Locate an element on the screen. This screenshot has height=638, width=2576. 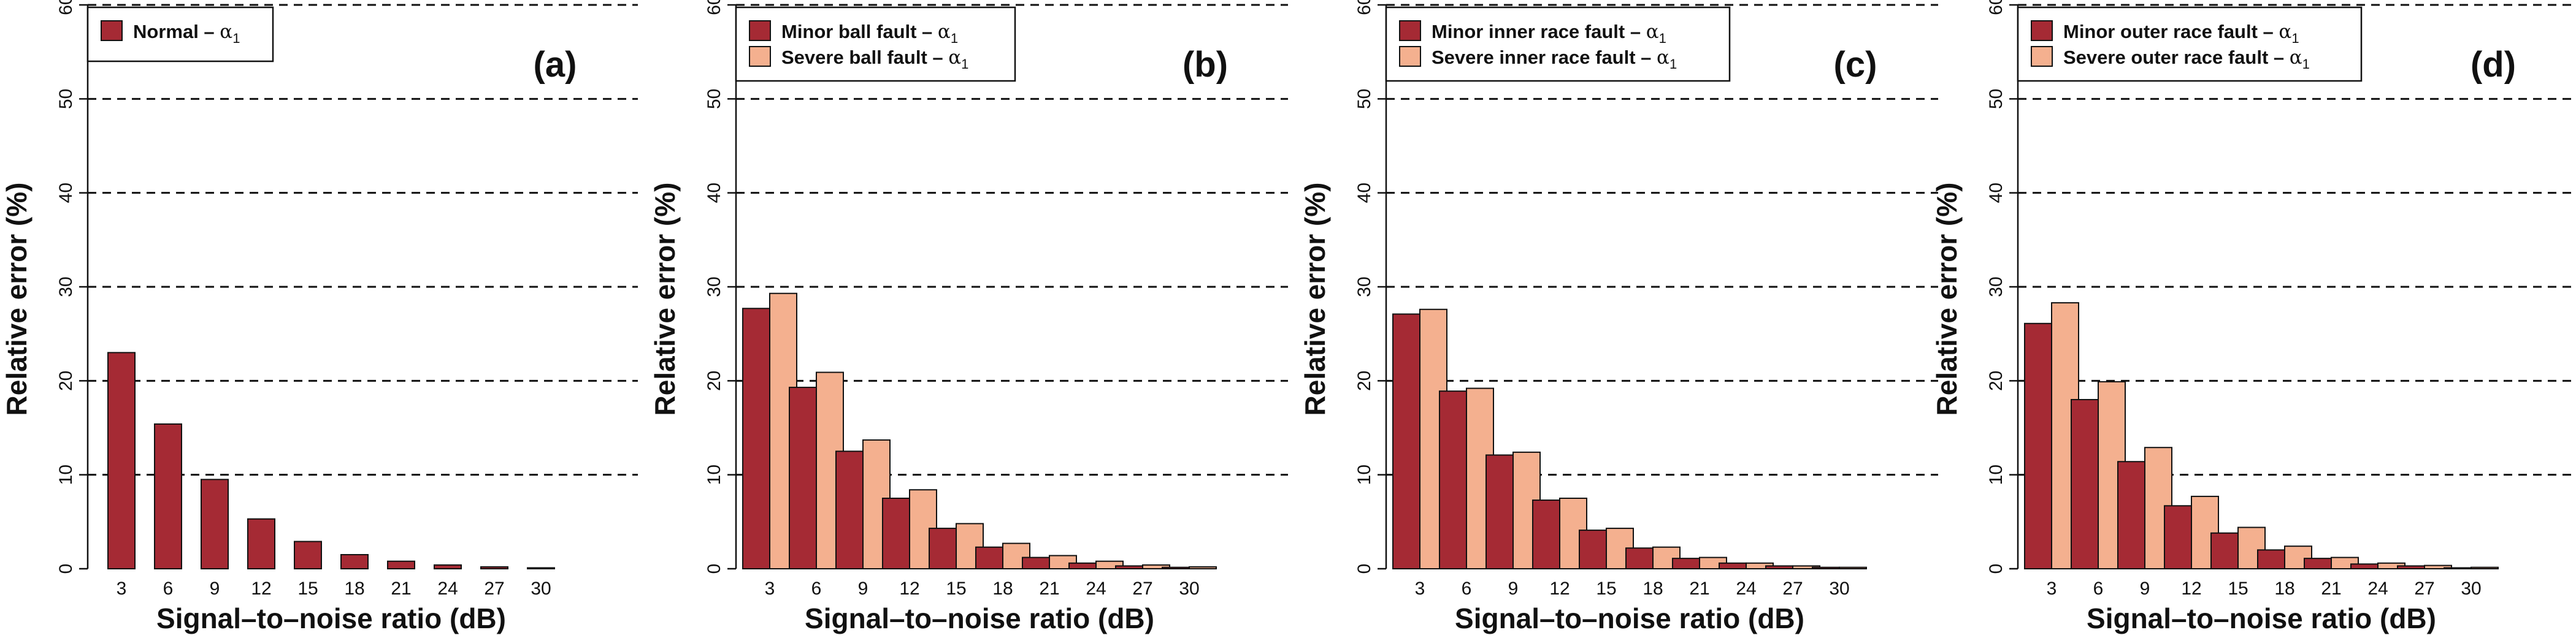
legend-label: Normal – α1 is located at coordinates (186, 33).